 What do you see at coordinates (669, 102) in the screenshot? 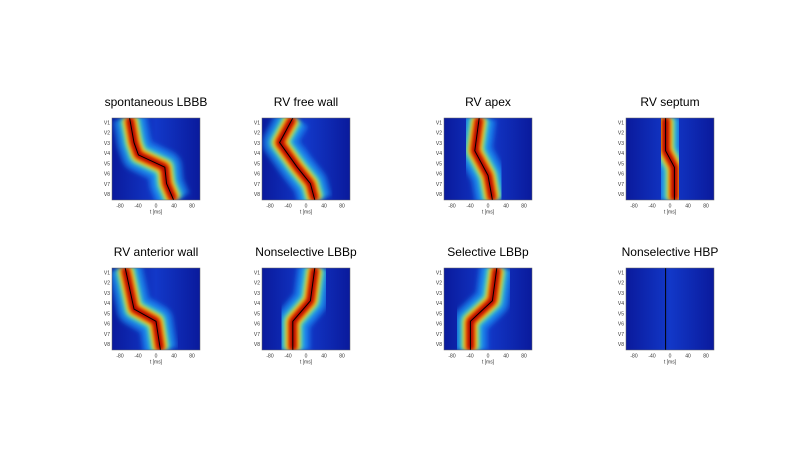
I see `panel-title: RV septum` at bounding box center [669, 102].